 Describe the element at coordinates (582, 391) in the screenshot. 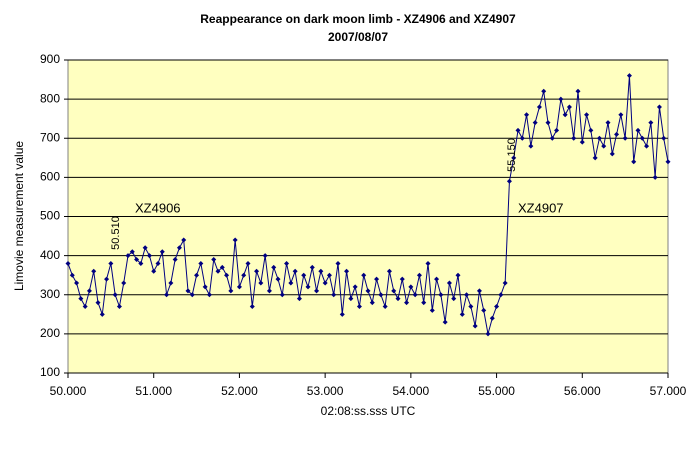

I see `x-tick-label: 56.000` at that location.